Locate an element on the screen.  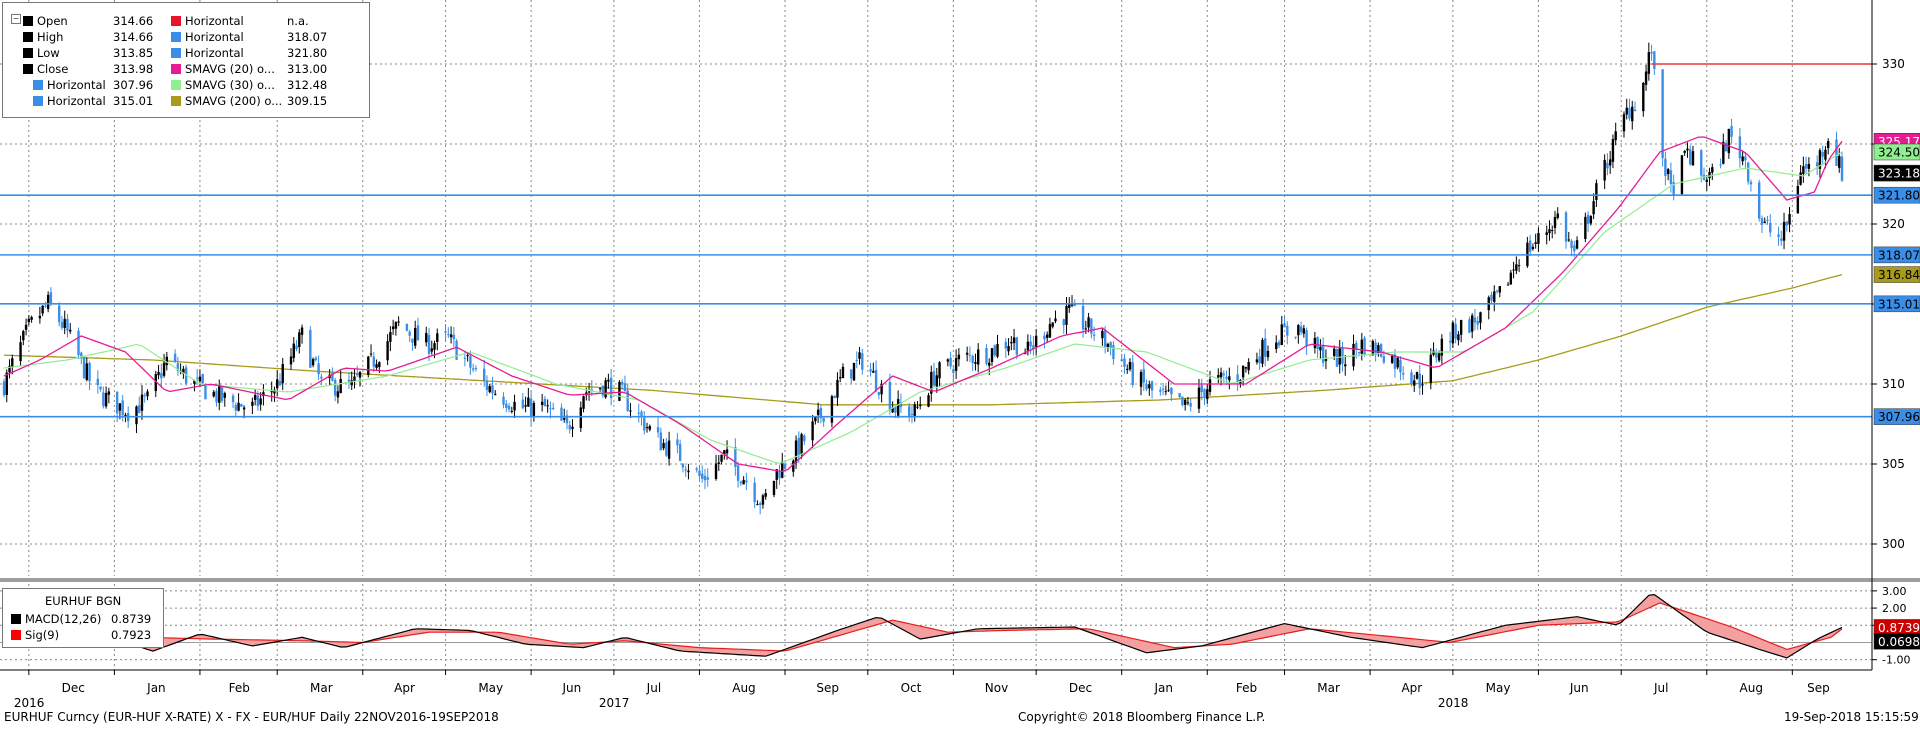
macd-legend-entry-value: 0.7923 is located at coordinates (131, 635).